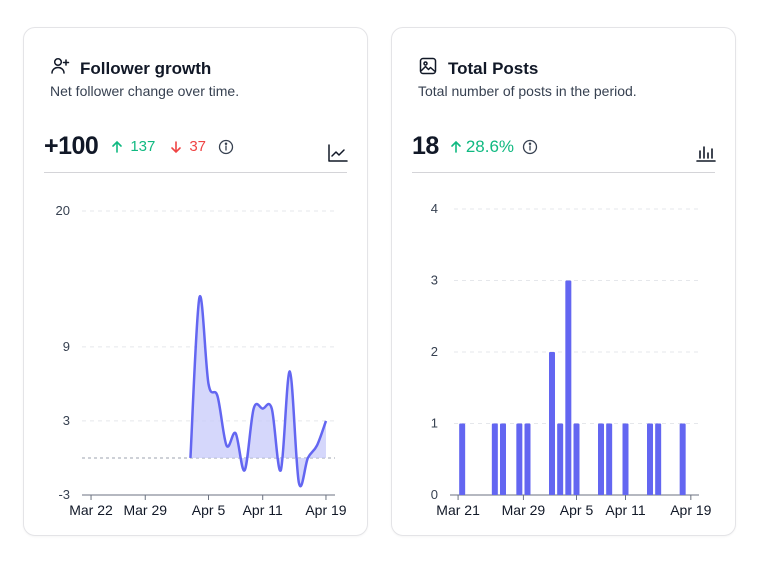  Describe the element at coordinates (434, 494) in the screenshot. I see `y-tick-label: 0` at that location.